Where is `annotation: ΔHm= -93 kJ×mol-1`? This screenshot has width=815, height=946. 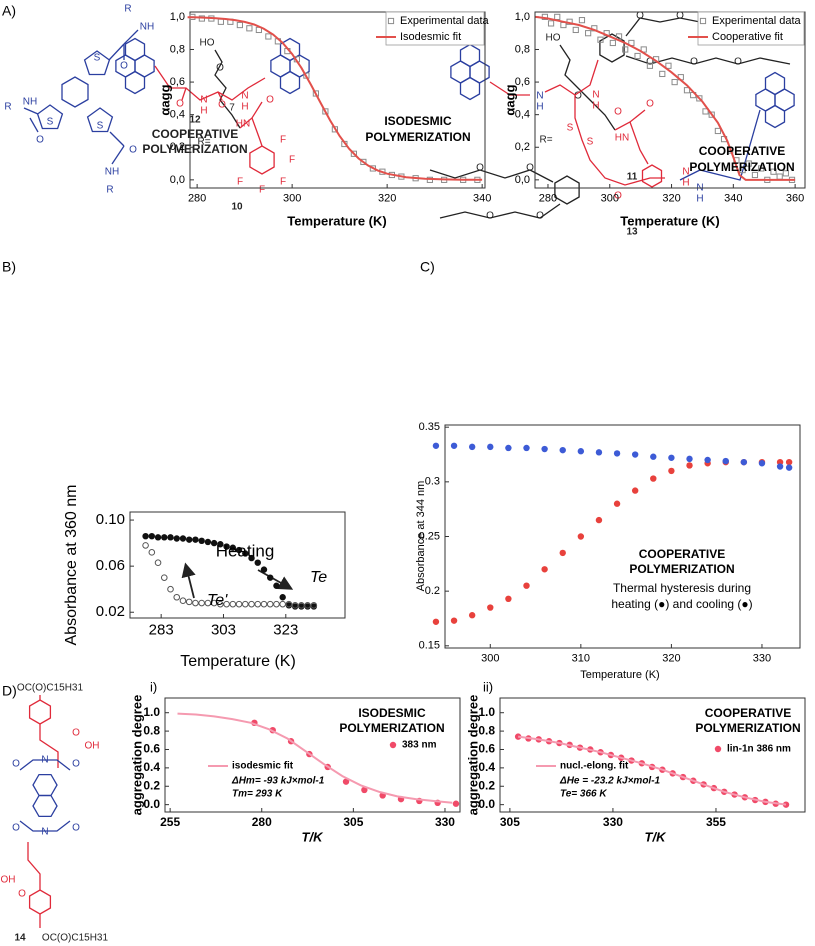
annotation: ΔHm= -93 kJ×mol-1 is located at coordinates (278, 781).